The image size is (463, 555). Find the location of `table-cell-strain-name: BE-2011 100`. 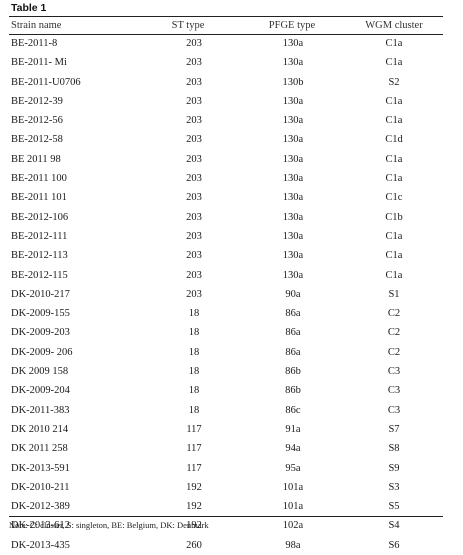

table-cell-strain-name: BE-2011 100 is located at coordinates (39, 179).